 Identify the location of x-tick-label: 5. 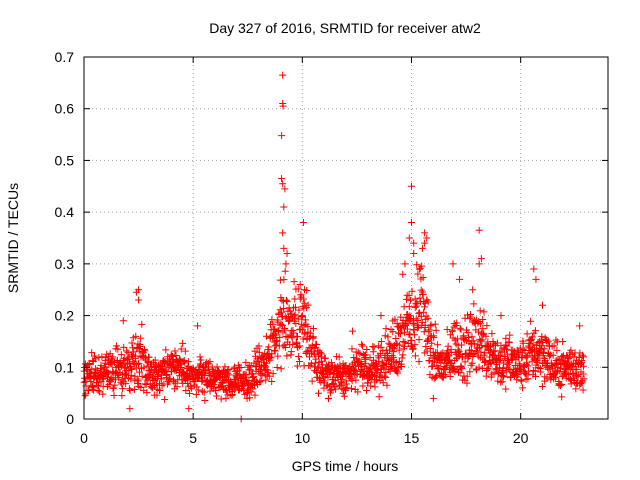
(193, 438).